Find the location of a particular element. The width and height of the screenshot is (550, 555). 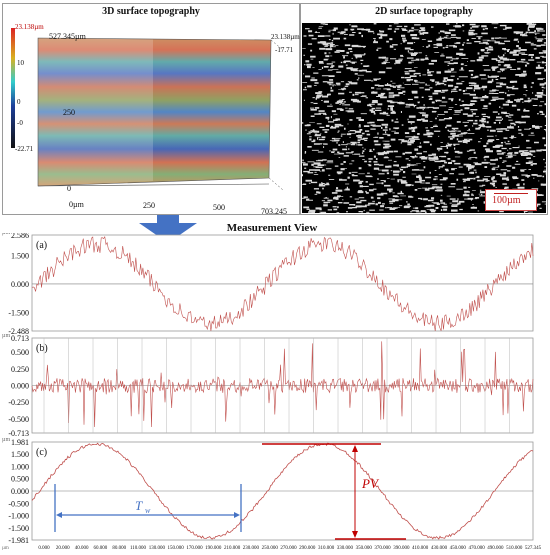

cbar-tick-2: 10 is located at coordinates (20, 63).